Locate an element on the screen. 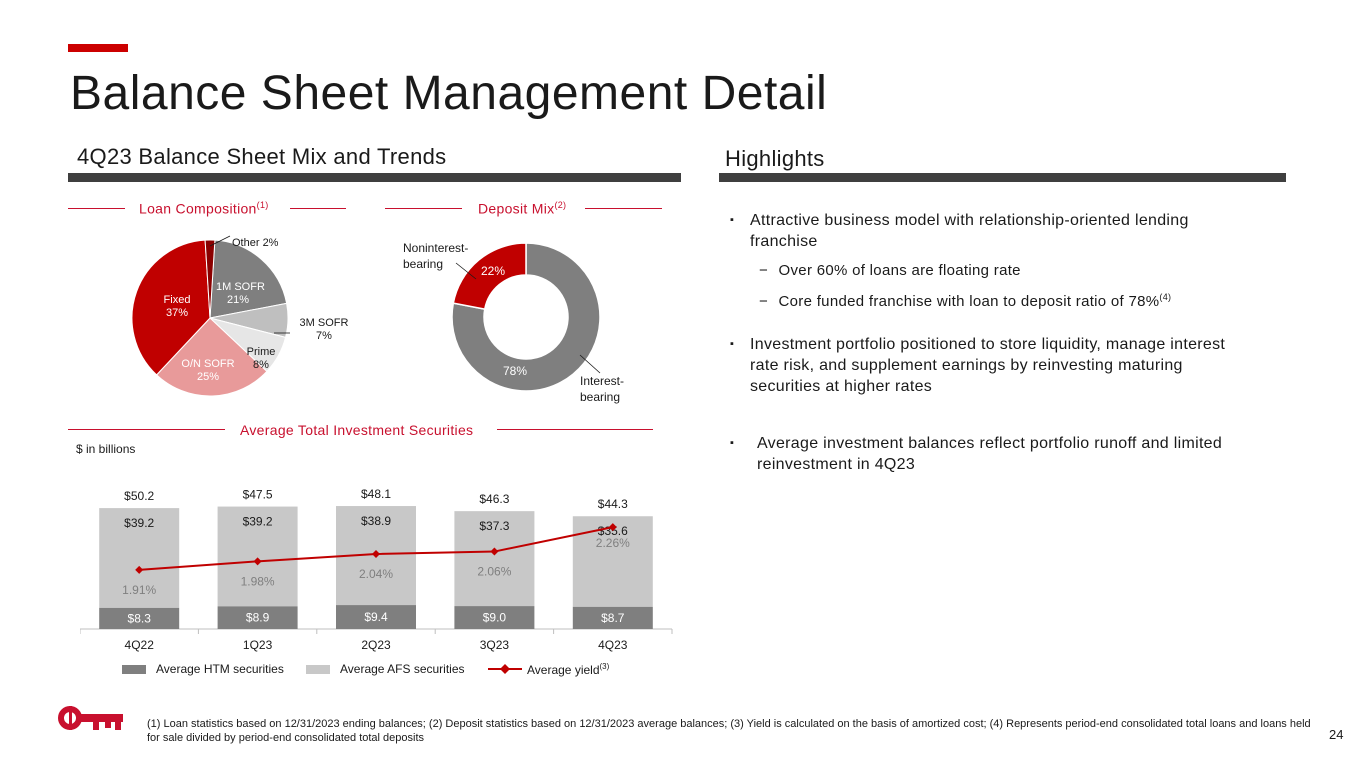 The width and height of the screenshot is (1365, 768). label-htm-1Q23: $8.9 is located at coordinates (258, 618).